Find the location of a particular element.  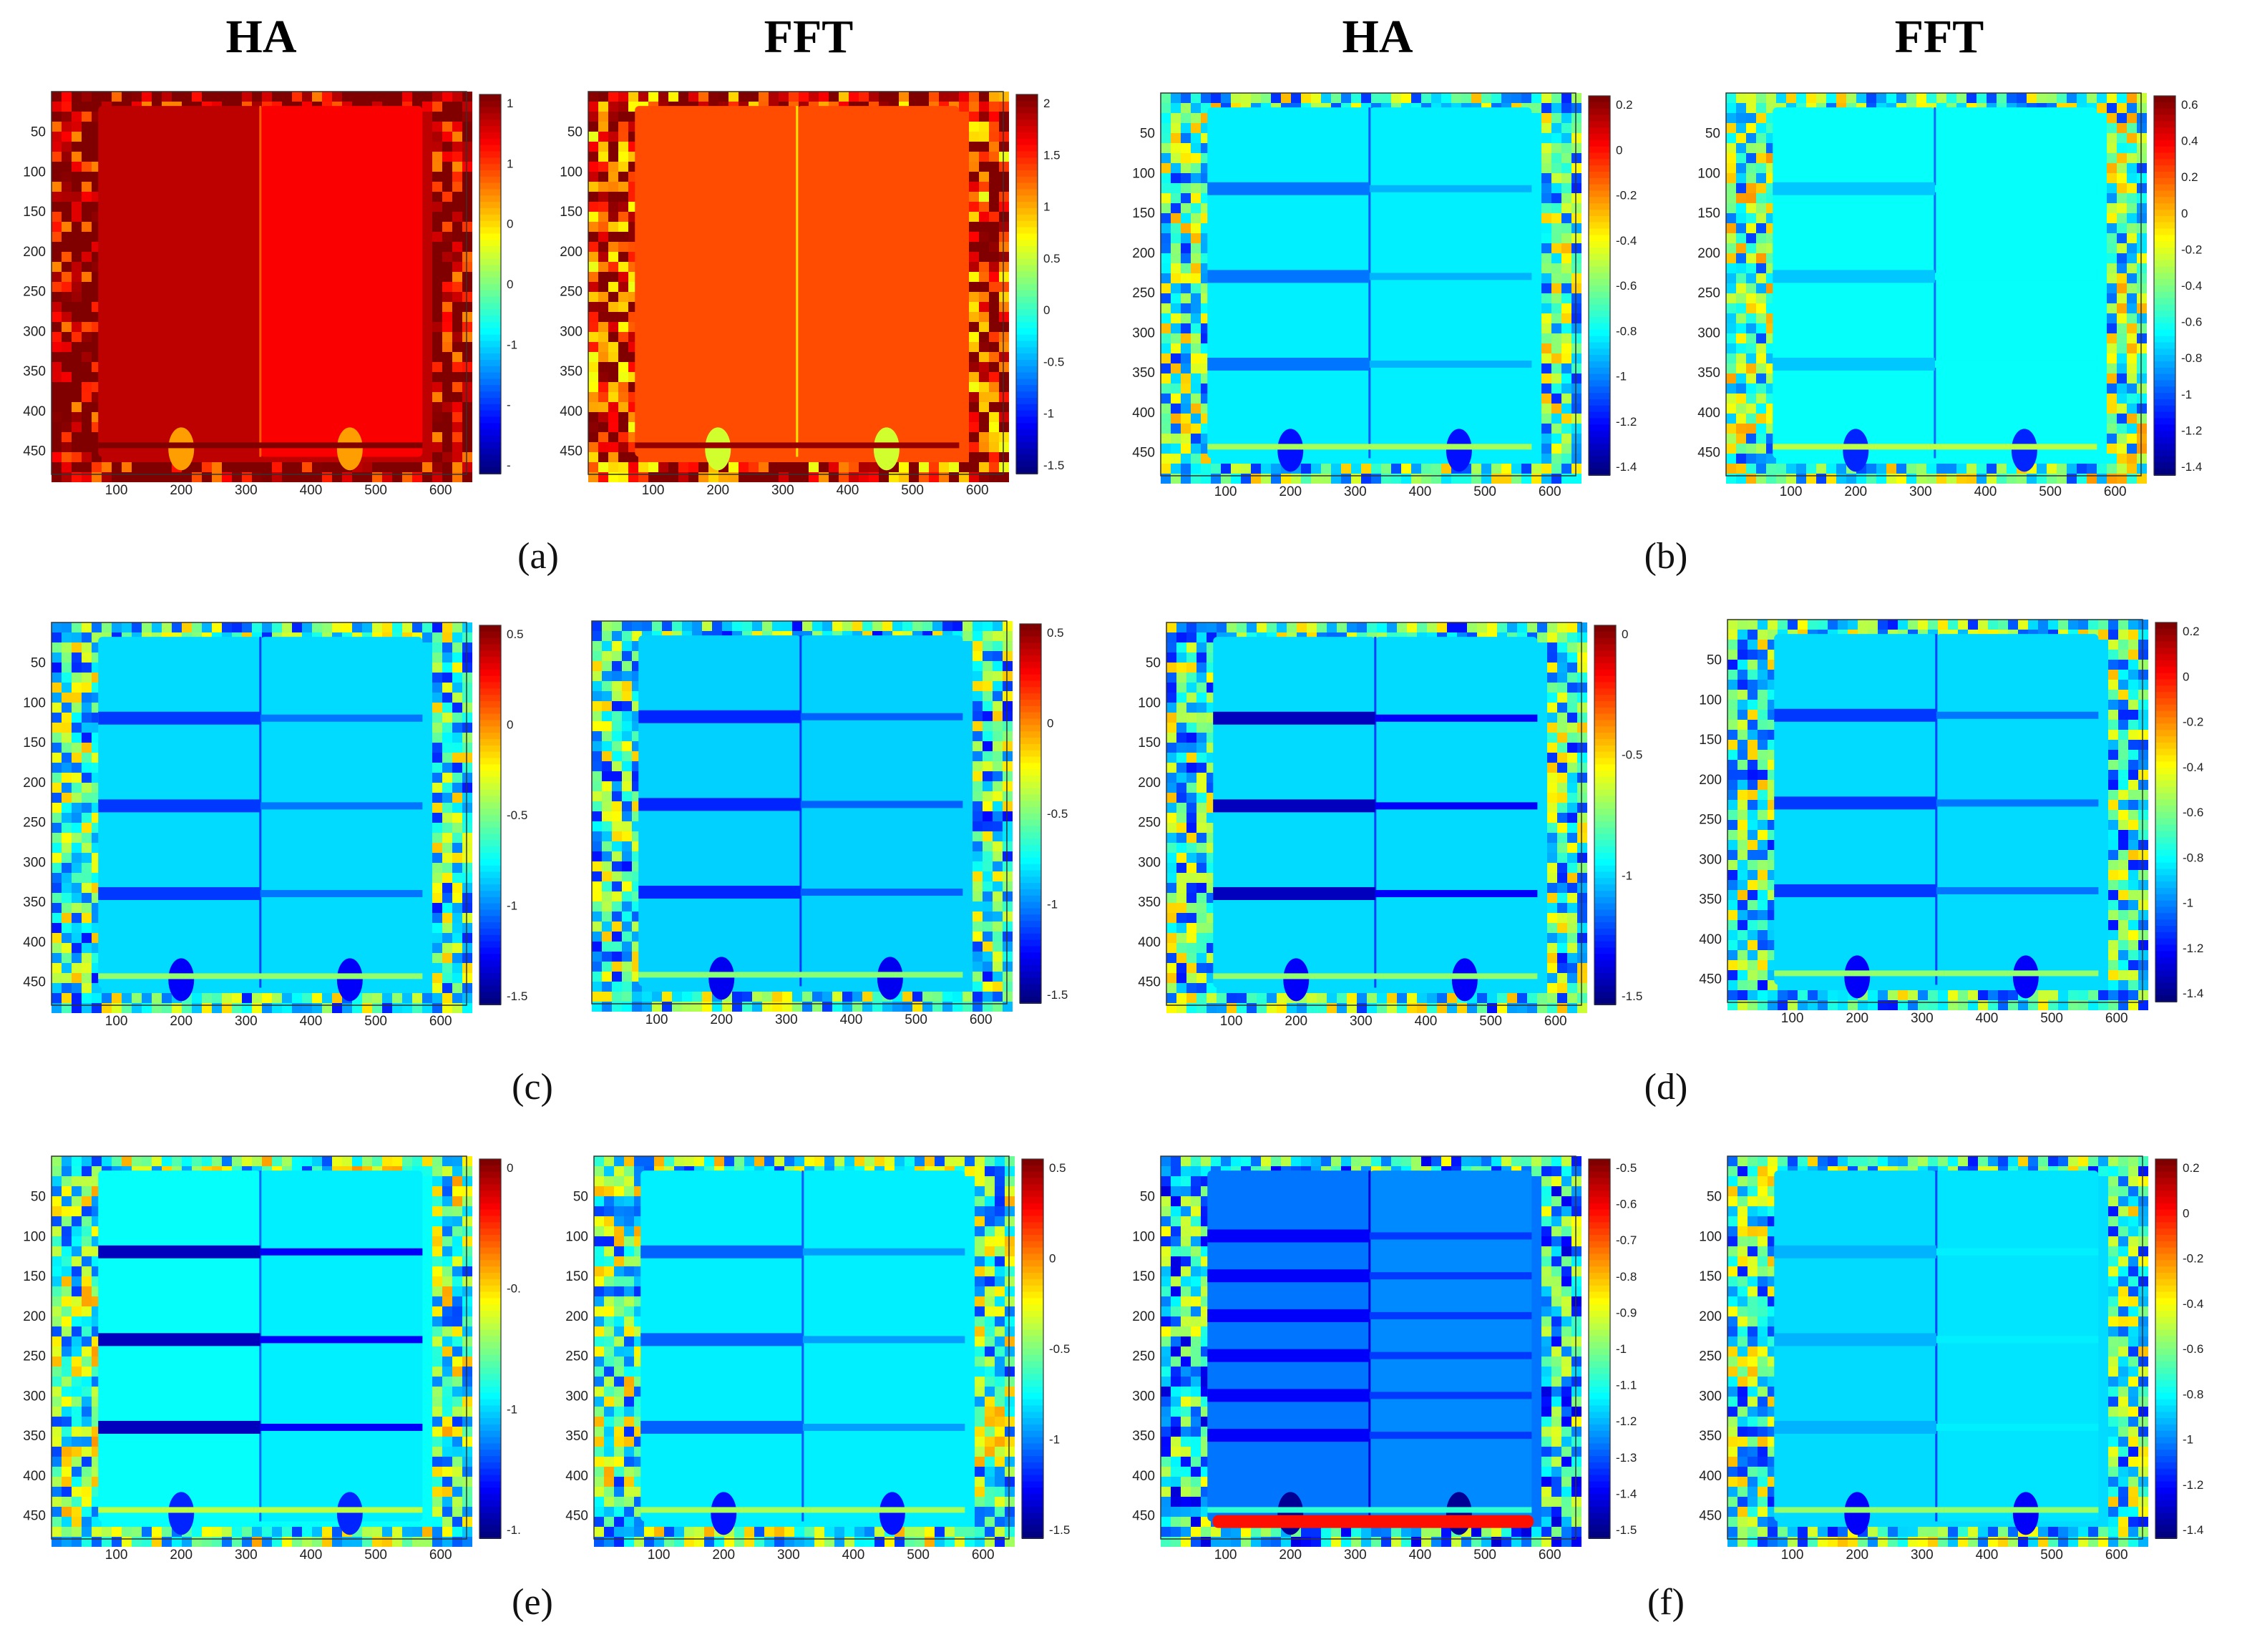

x-tick-label: 600 is located at coordinates (440, 1555).